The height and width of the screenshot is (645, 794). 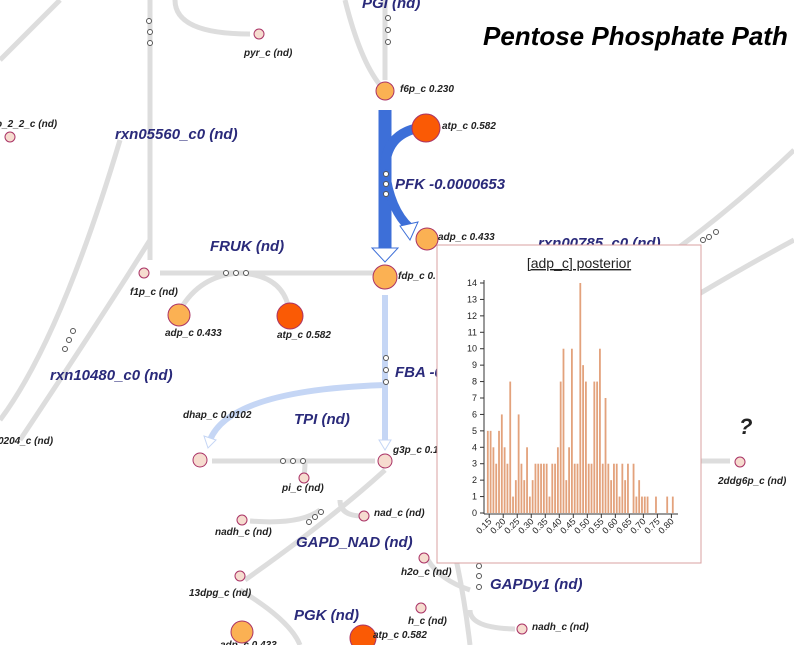 What do you see at coordinates (472, 332) in the screenshot?
I see `y-tick-label: 11` at bounding box center [472, 332].